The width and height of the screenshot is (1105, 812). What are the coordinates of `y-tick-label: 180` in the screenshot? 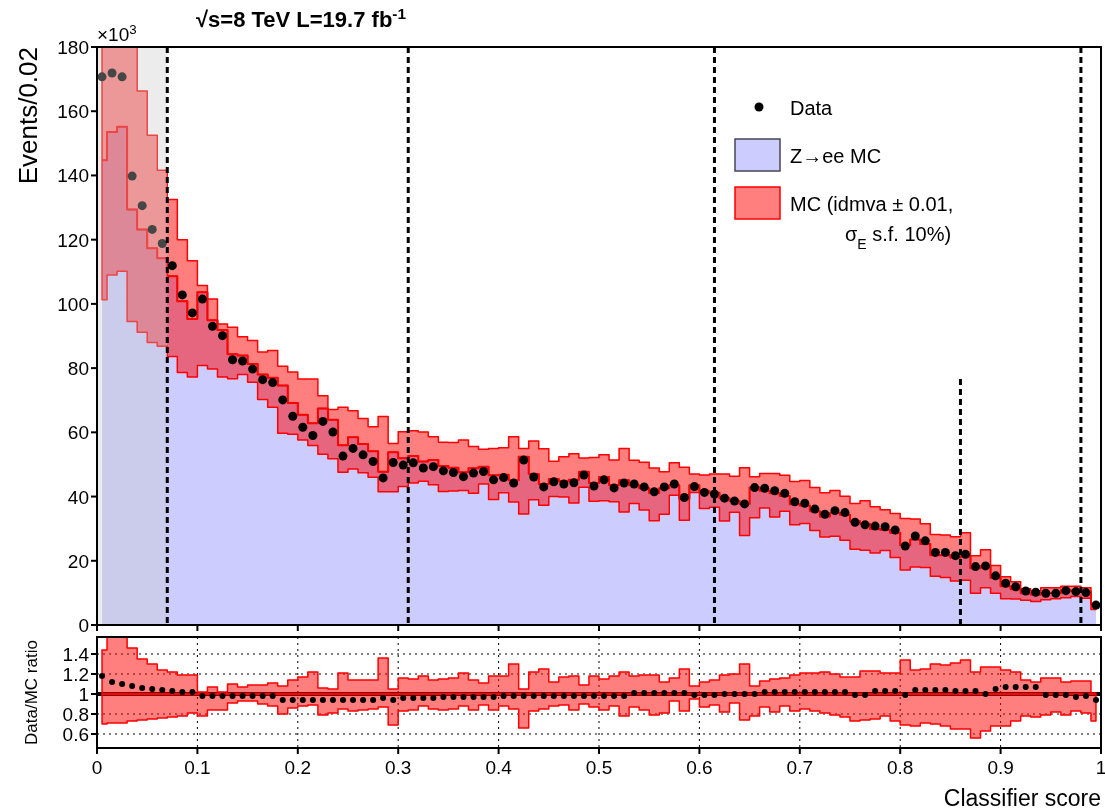 It's located at (73, 47).